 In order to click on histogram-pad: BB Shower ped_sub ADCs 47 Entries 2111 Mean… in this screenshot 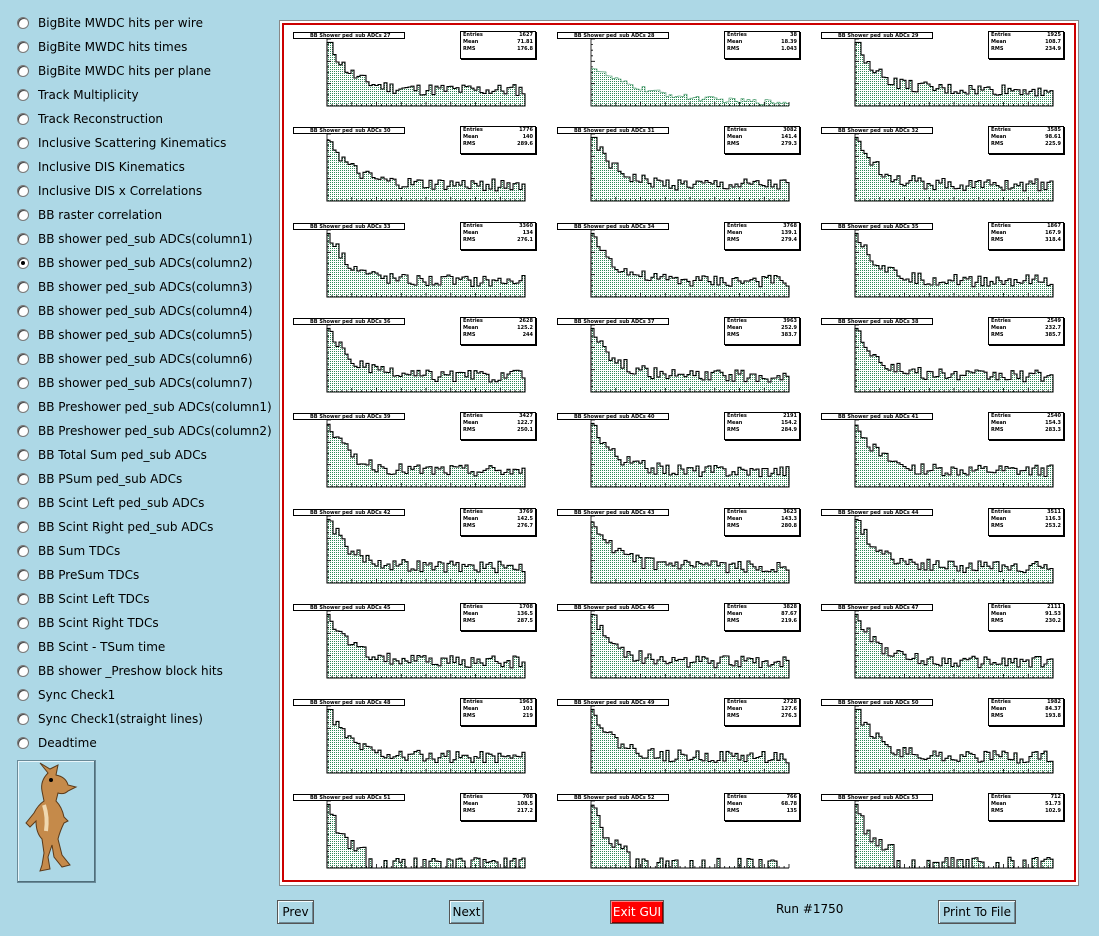, I will do `click(944, 644)`.